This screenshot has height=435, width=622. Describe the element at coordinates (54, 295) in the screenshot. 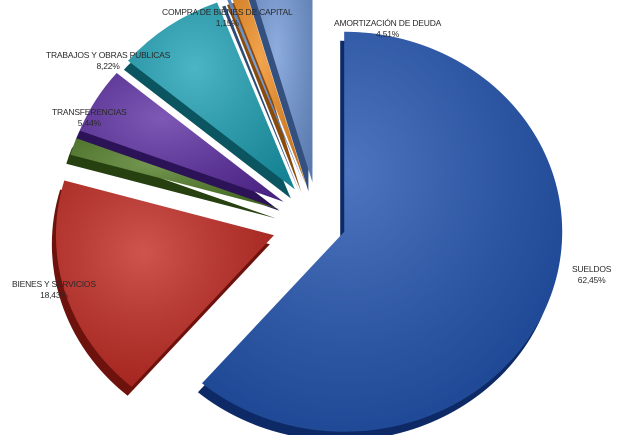

I see `label-bienes-value: 18,43%` at that location.